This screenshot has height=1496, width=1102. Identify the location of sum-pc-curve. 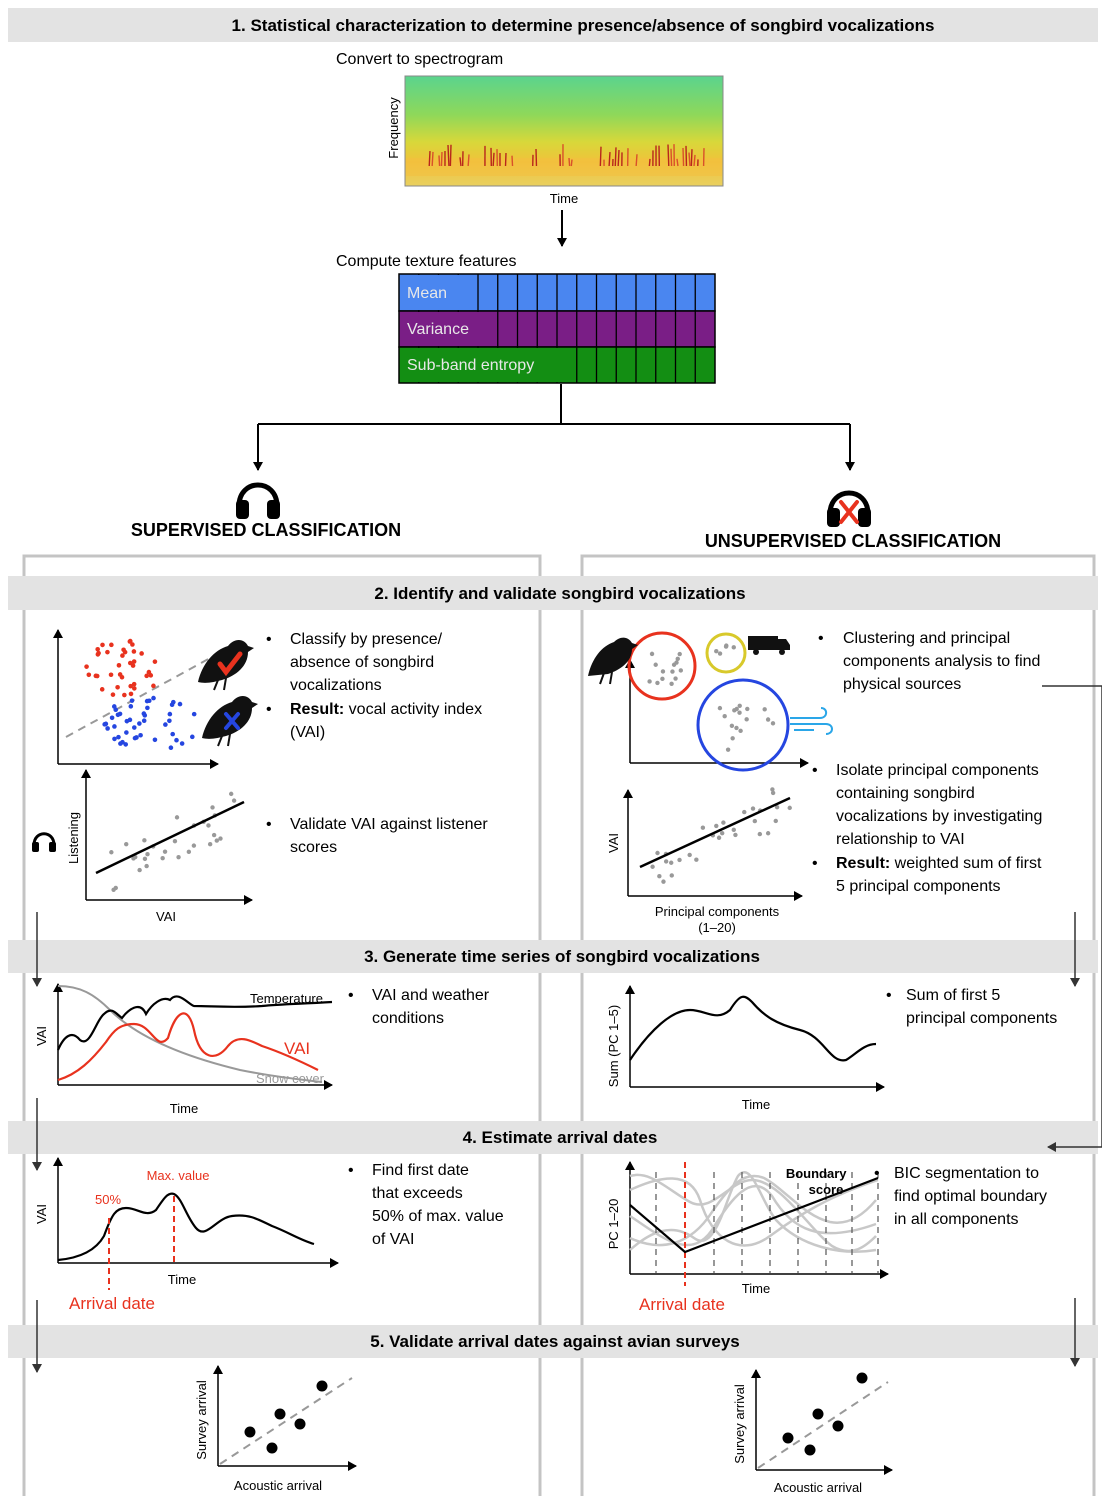
(753, 1028).